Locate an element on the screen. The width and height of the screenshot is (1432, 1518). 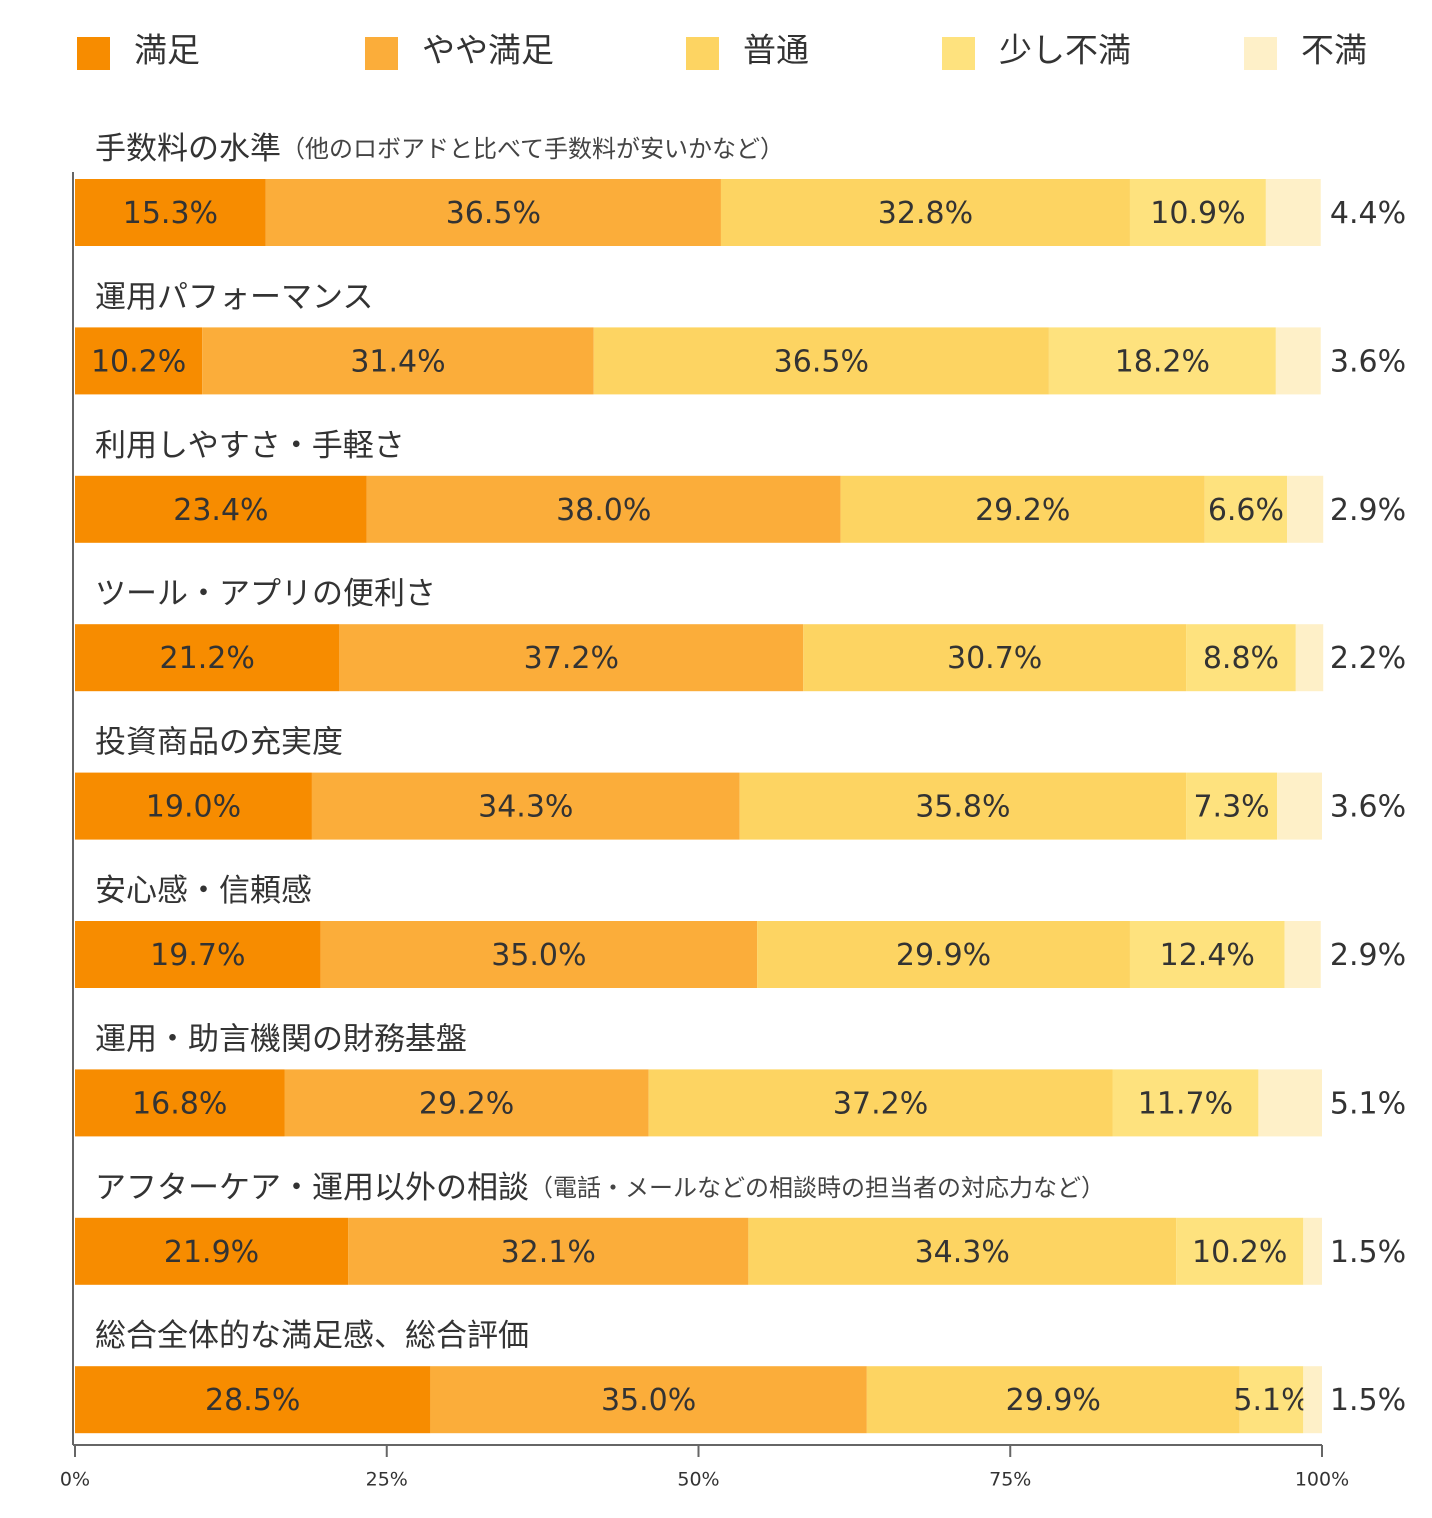
value-label: 19.0% is located at coordinates (193, 807).